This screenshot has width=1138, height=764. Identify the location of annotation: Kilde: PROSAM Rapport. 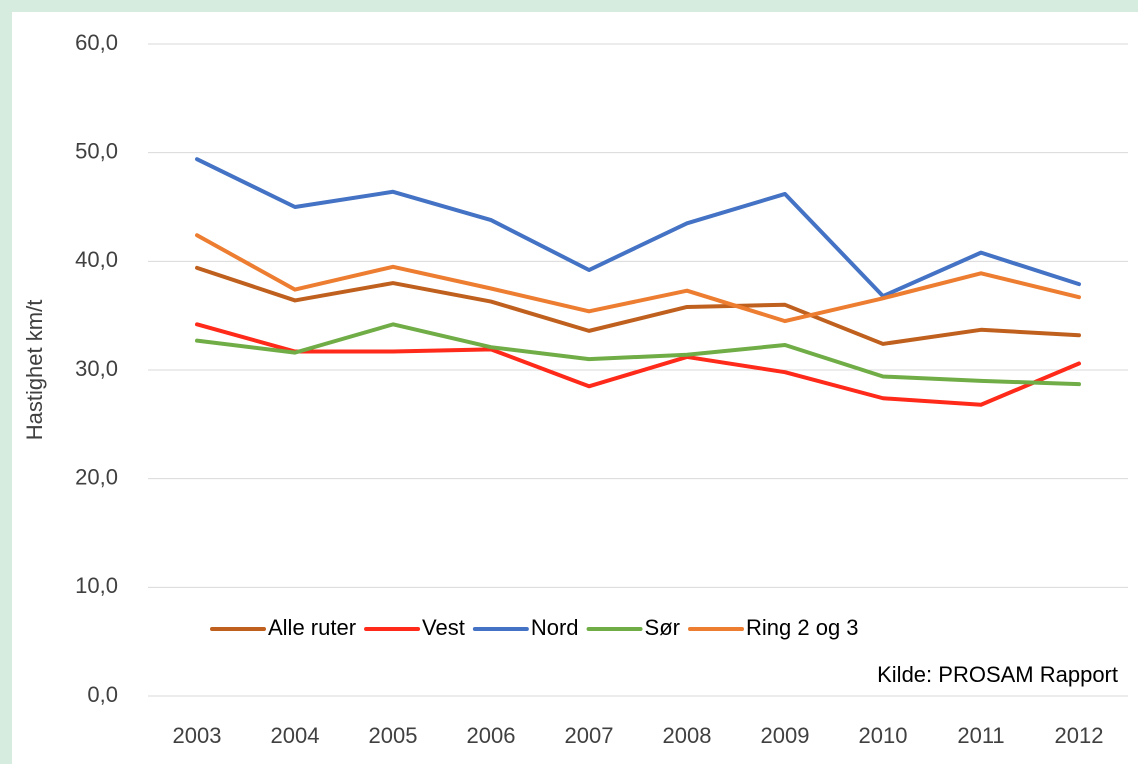
(997, 674).